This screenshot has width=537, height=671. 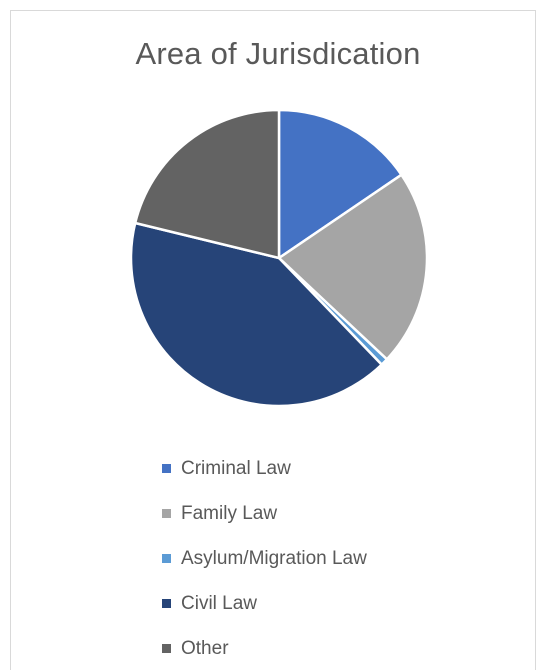 I want to click on legend-item-asylum-migration-law: Asylum/Migration Law, so click(x=264, y=558).